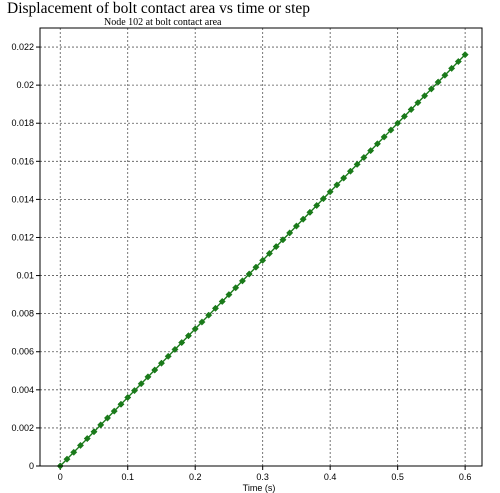  Describe the element at coordinates (195, 477) in the screenshot. I see `x-tick-label: 0.2` at that location.